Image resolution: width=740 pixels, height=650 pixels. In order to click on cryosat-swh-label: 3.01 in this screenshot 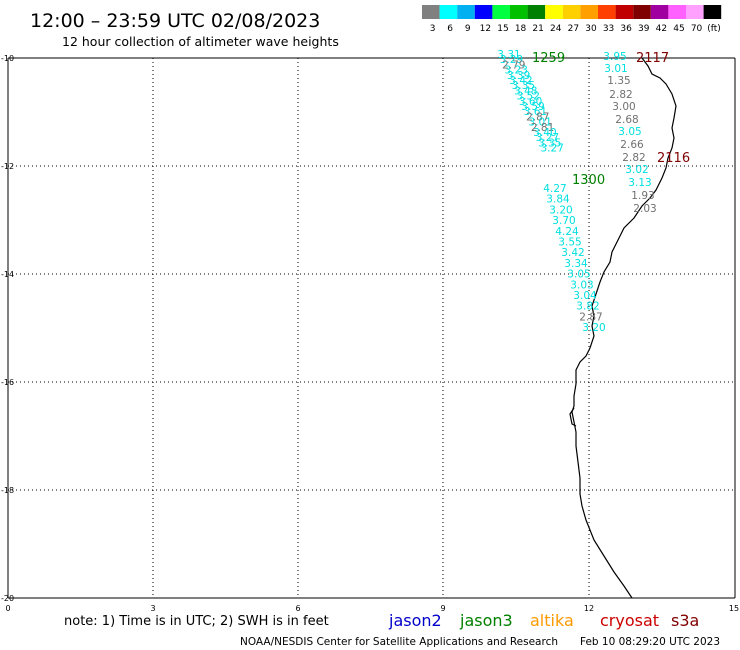, I will do `click(615, 69)`.